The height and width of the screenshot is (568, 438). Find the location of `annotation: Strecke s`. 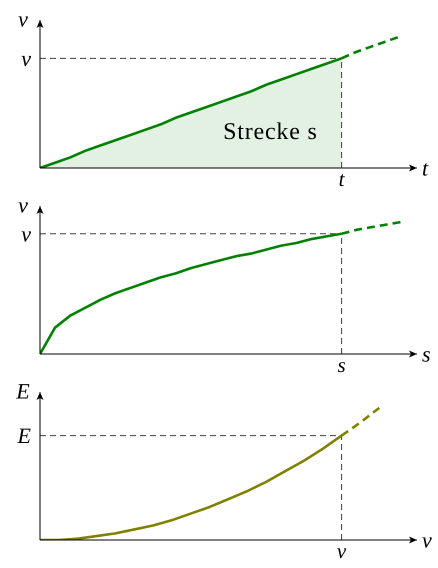

annotation: Strecke s is located at coordinates (270, 132).